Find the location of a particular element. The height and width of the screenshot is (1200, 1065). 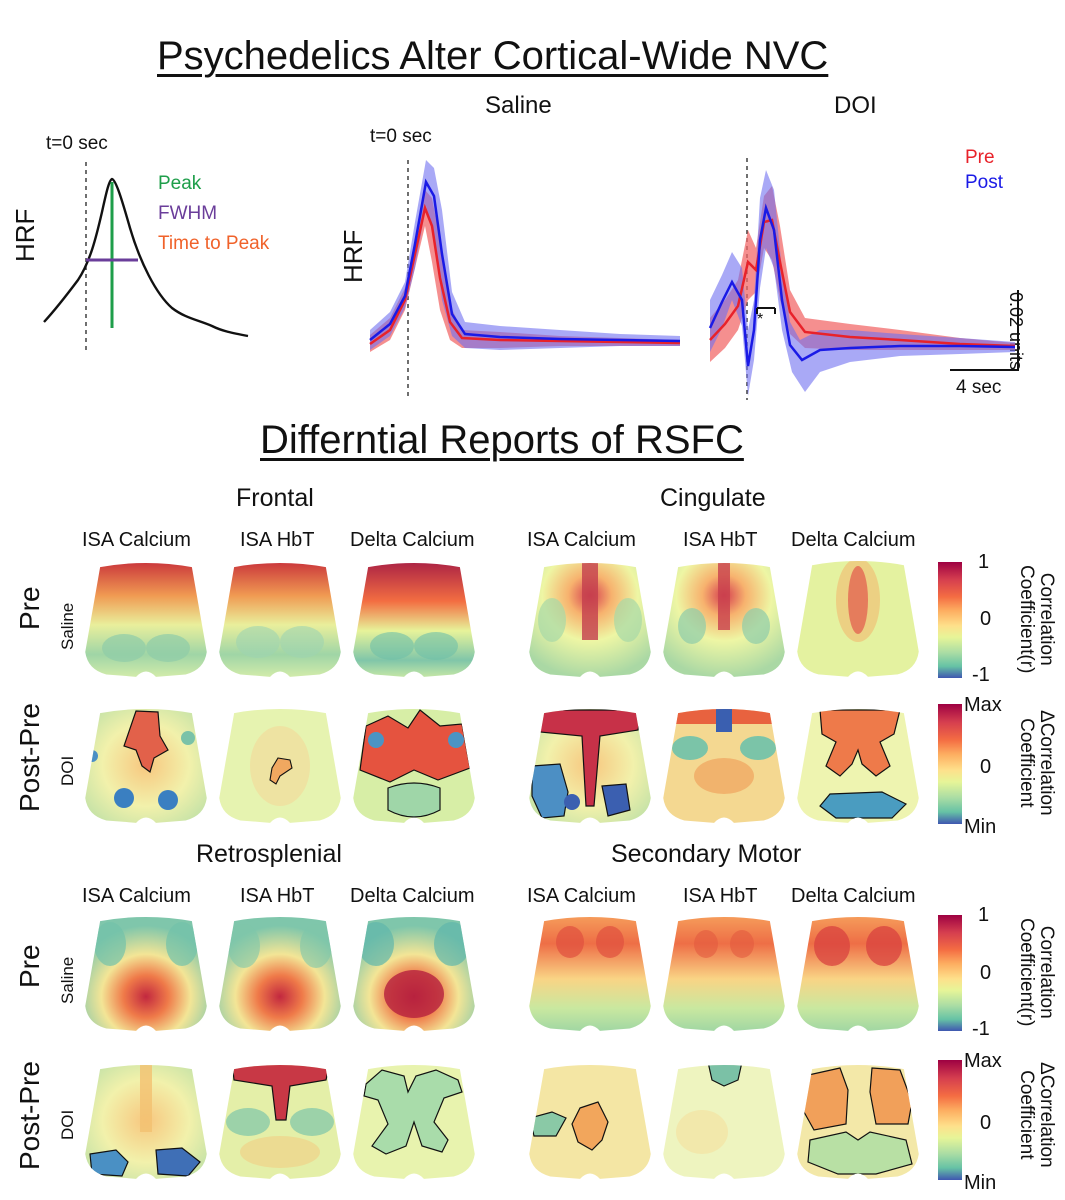

section-retrosplenial: Retrosplenial is located at coordinates (269, 854).